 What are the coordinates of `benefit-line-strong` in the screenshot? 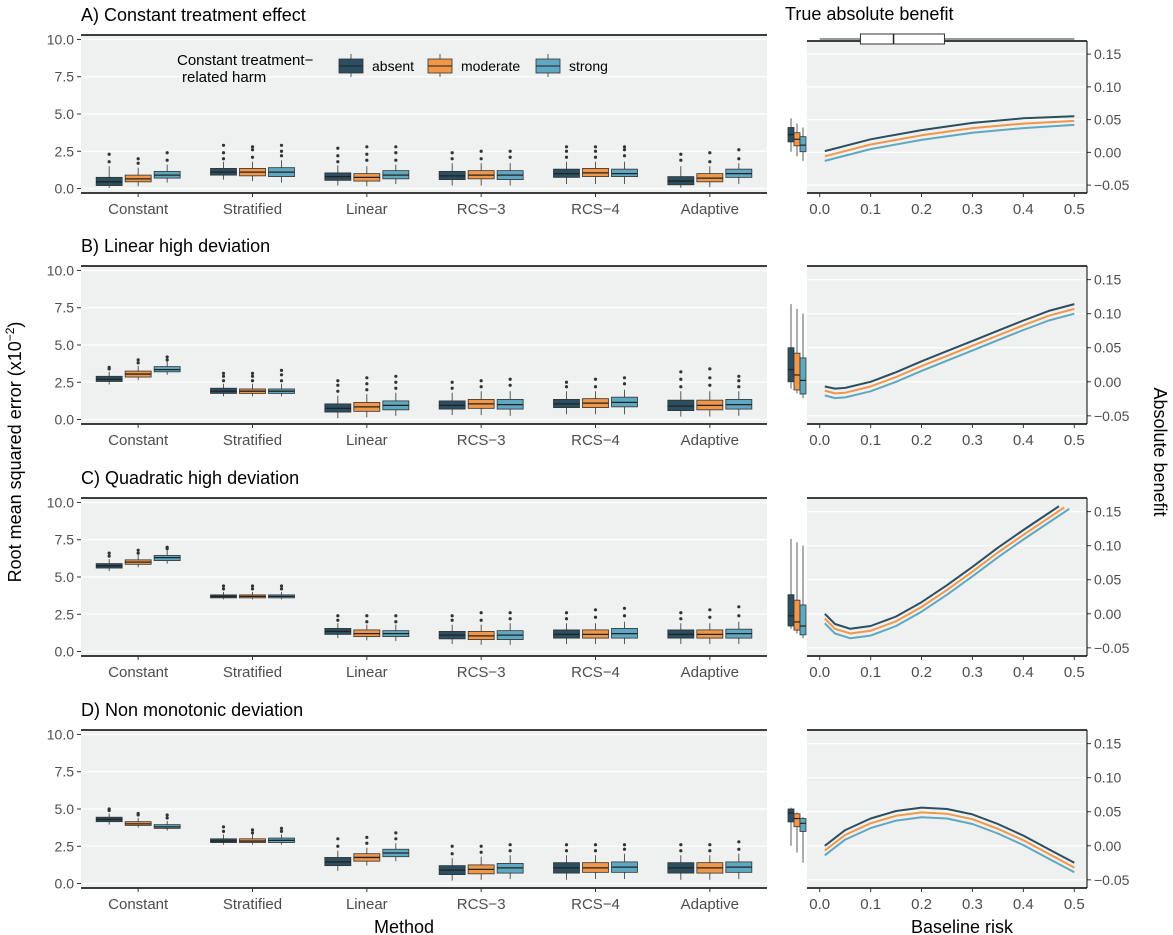 It's located at (949, 142).